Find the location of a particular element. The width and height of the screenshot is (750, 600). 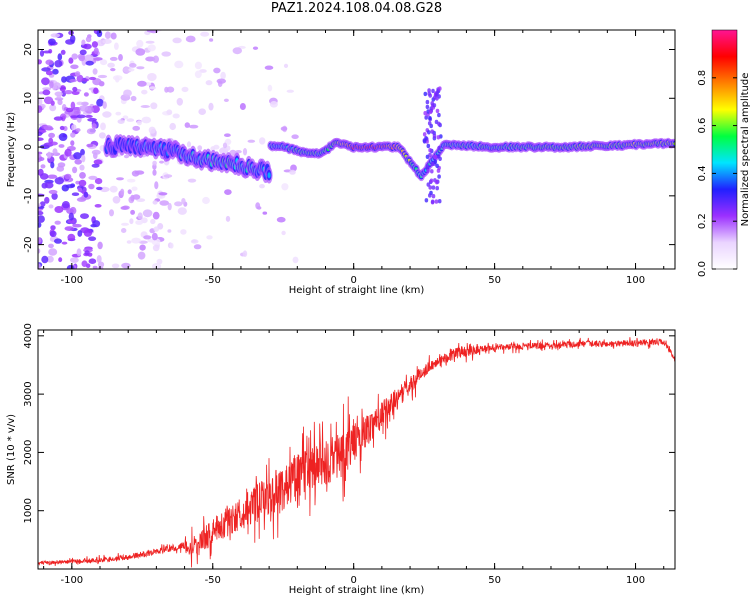

y-tick-label: 4000 is located at coordinates (28, 335).